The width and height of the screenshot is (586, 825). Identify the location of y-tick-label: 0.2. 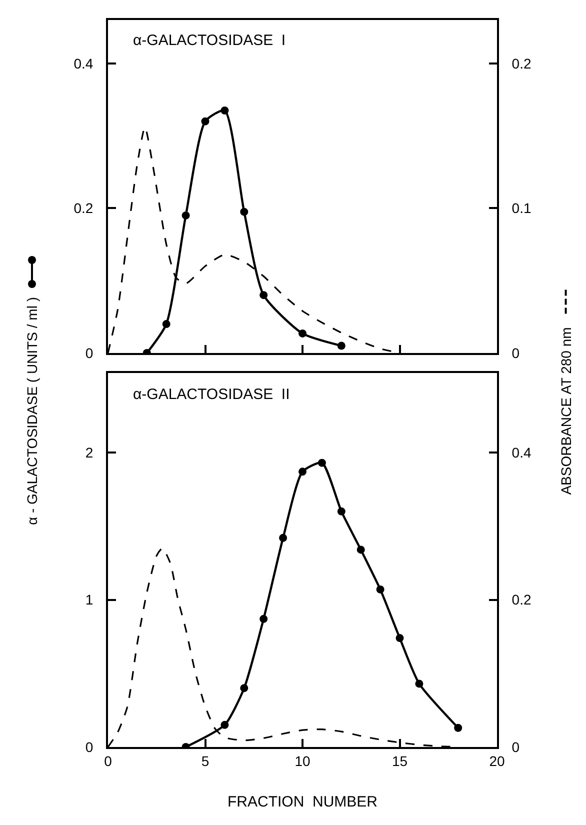
(84, 208).